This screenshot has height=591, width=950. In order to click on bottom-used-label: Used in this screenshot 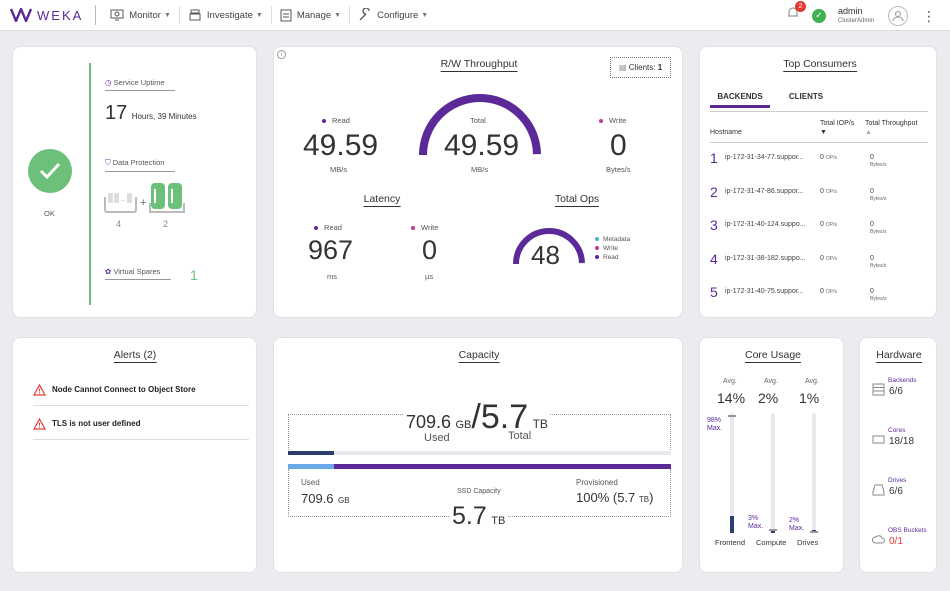, I will do `click(310, 482)`.